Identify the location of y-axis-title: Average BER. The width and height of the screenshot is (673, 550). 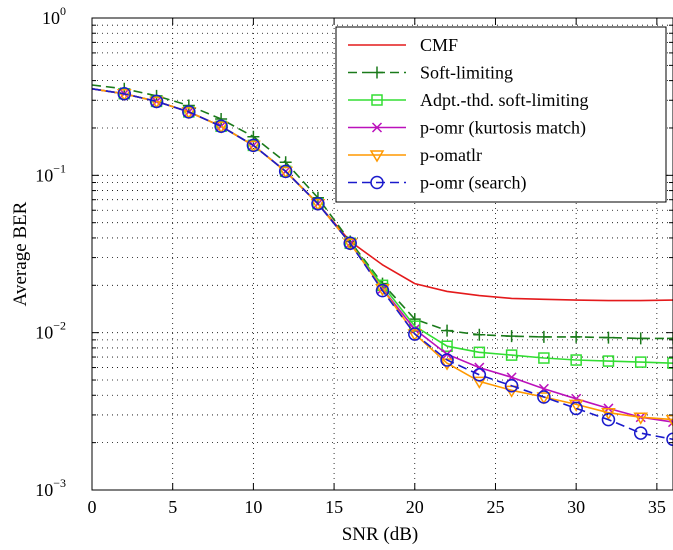
(20, 253).